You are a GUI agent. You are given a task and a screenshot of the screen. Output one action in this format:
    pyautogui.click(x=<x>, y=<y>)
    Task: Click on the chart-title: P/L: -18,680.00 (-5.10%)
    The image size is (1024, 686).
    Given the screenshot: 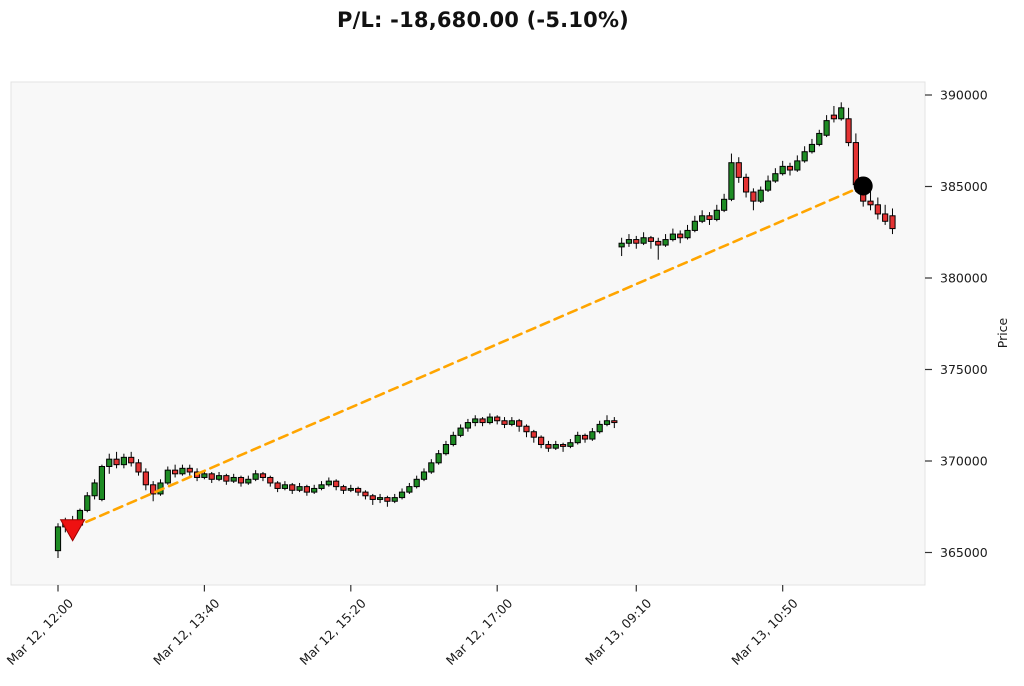 What is the action you would take?
    pyautogui.click(x=483, y=20)
    